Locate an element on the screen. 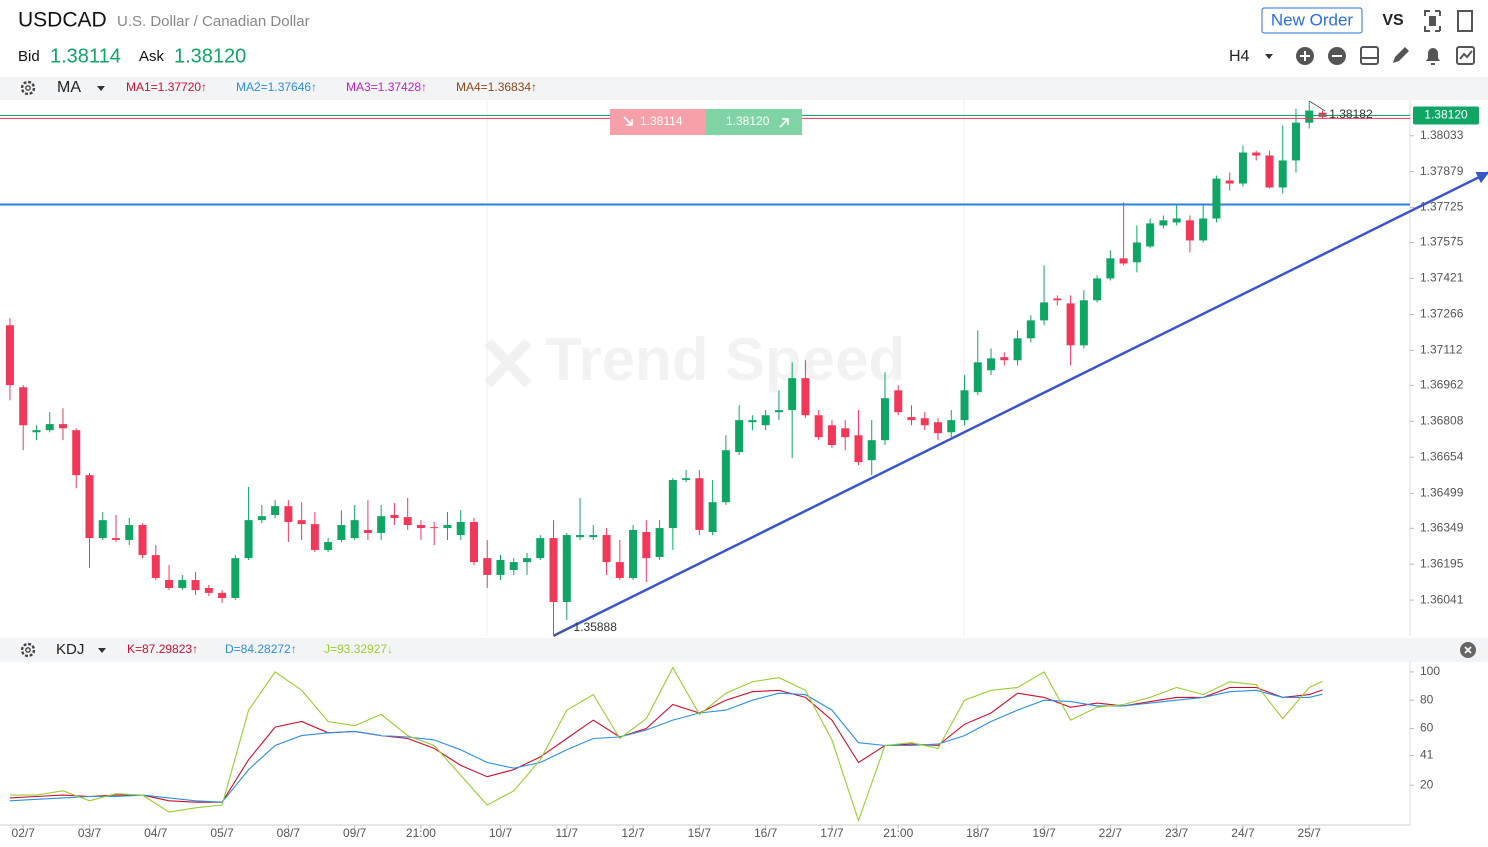 The height and width of the screenshot is (847, 1488). symbol: USDCAD is located at coordinates (62, 20).